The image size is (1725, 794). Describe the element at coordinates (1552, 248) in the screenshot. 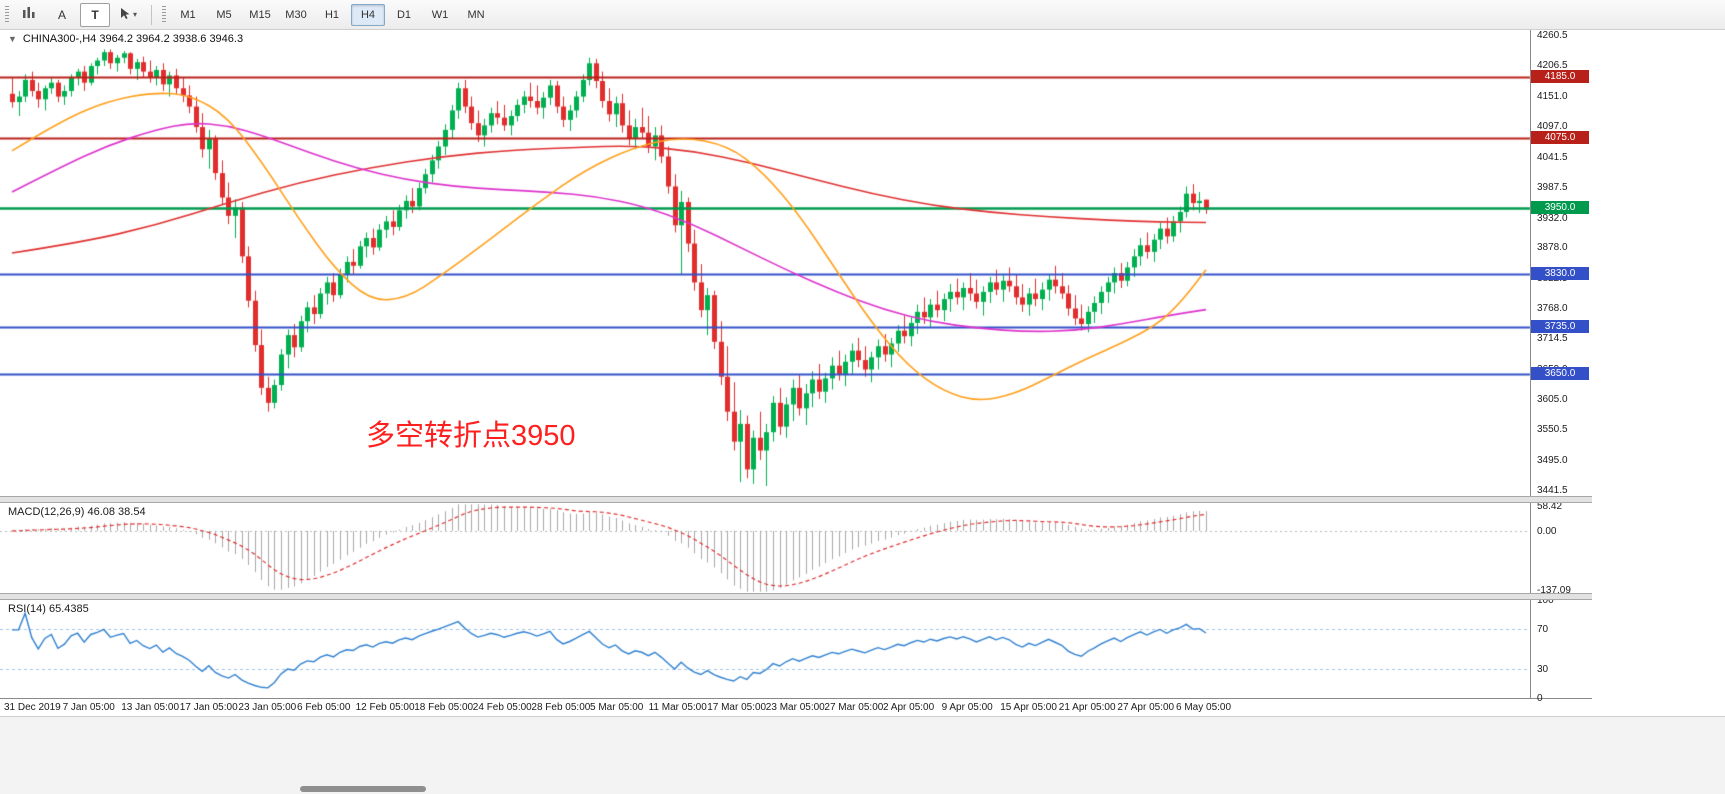

I see `price-scale-label: 3878.0` at that location.